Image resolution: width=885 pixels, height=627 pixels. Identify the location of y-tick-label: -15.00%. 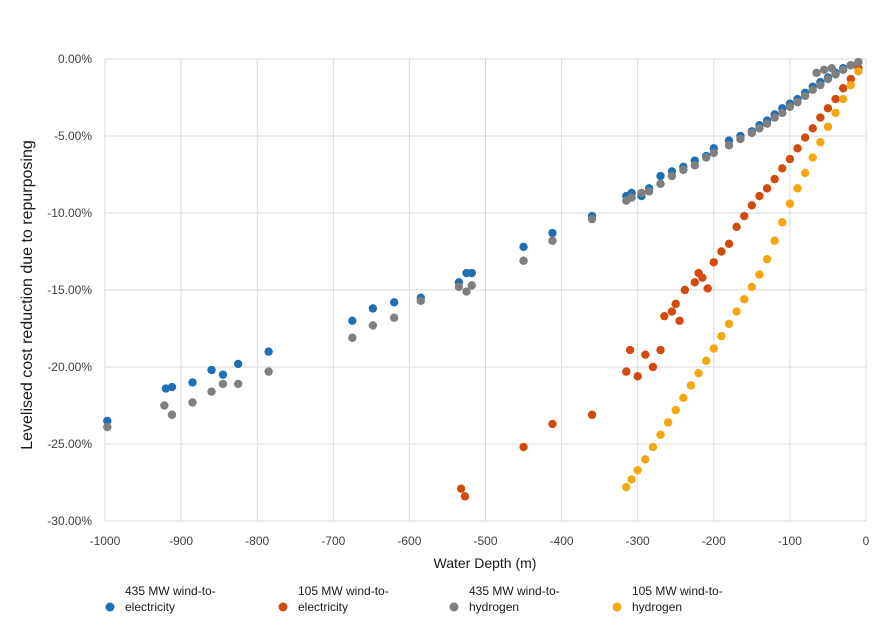
(69, 290).